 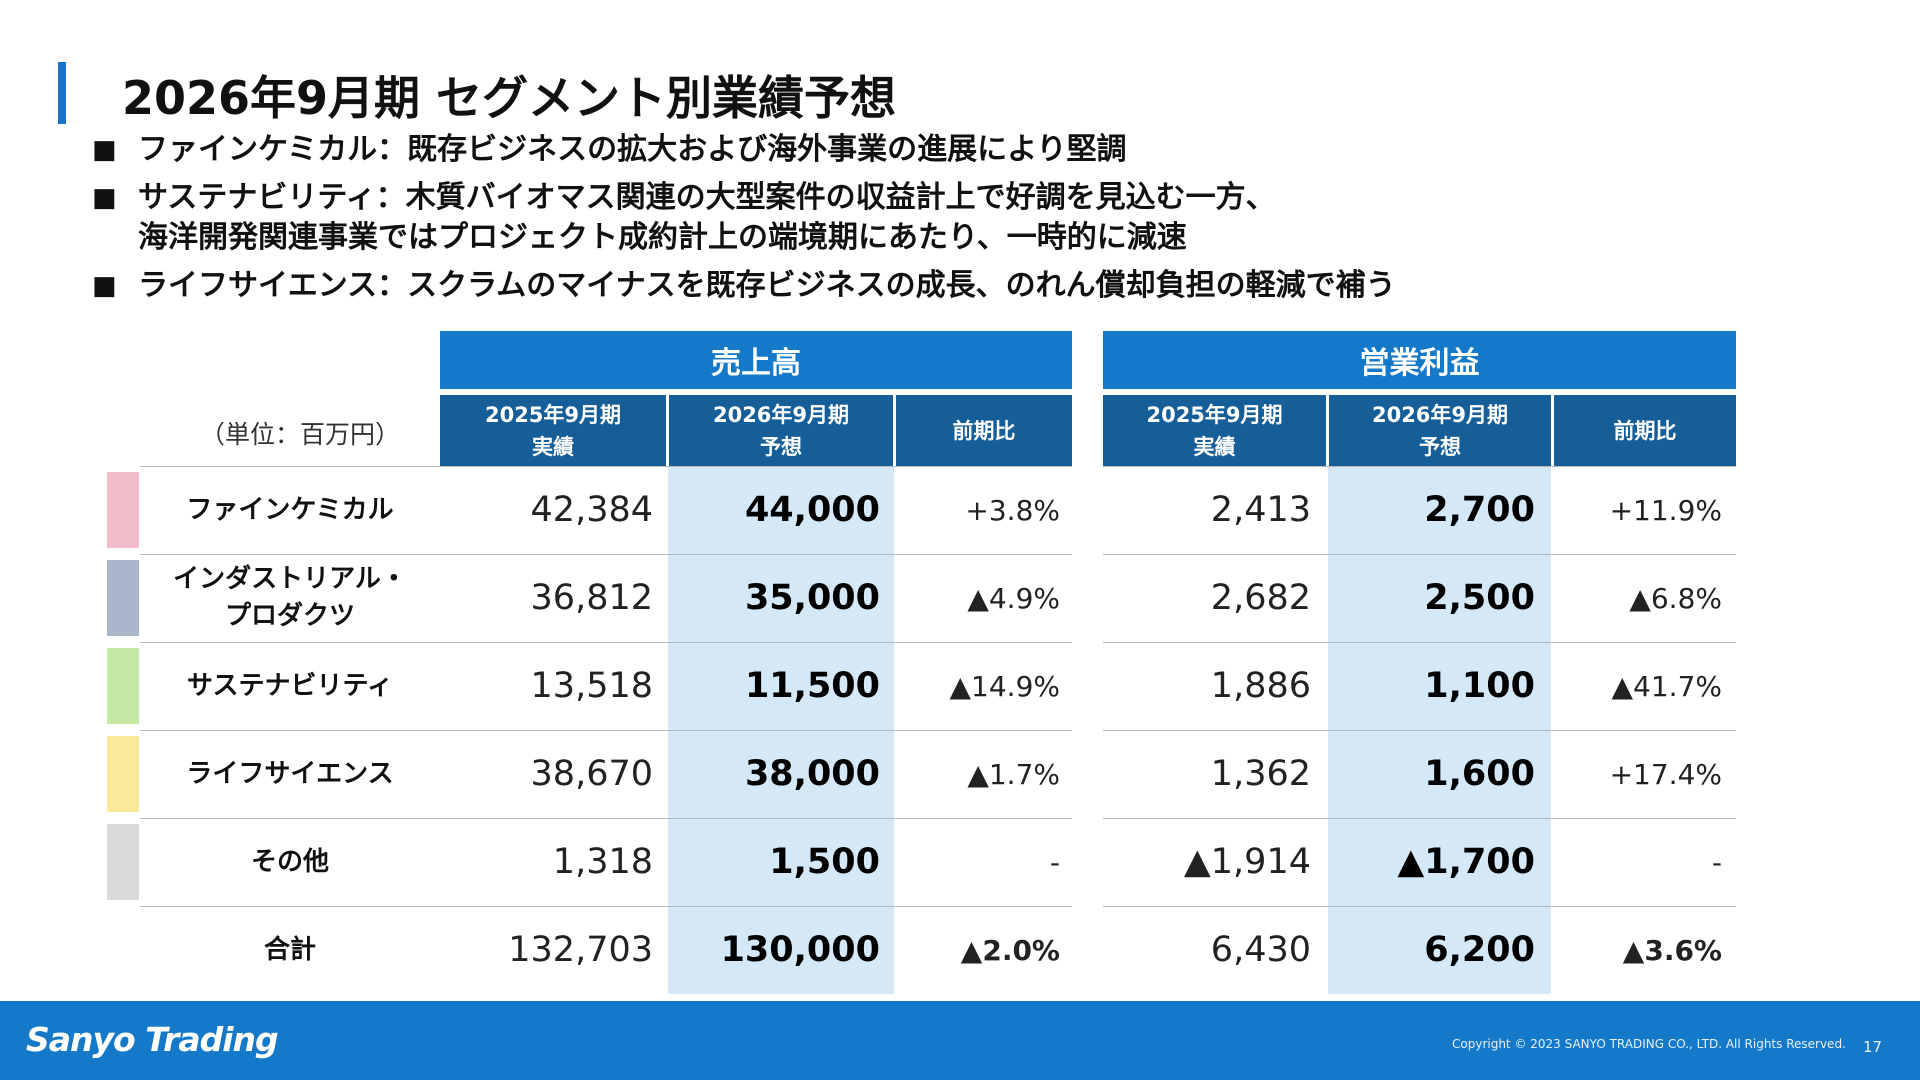 I want to click on header-sales: 売上高, so click(x=756, y=360).